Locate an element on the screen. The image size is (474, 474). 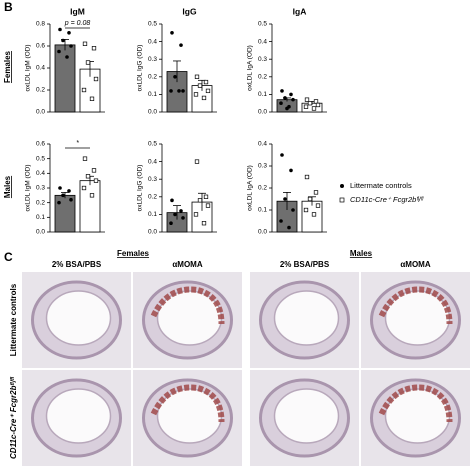
y-tick-label: 0.8 is located at coordinates (40, 24).